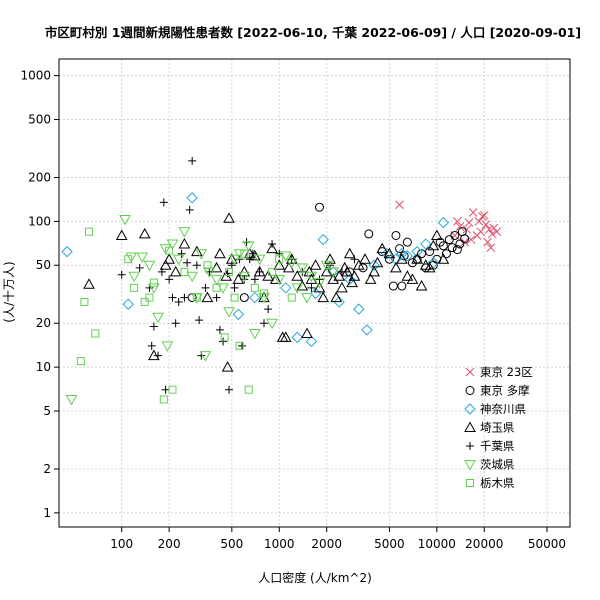  What do you see at coordinates (497, 465) in the screenshot?
I see `legend-label: 茨城県` at bounding box center [497, 465].